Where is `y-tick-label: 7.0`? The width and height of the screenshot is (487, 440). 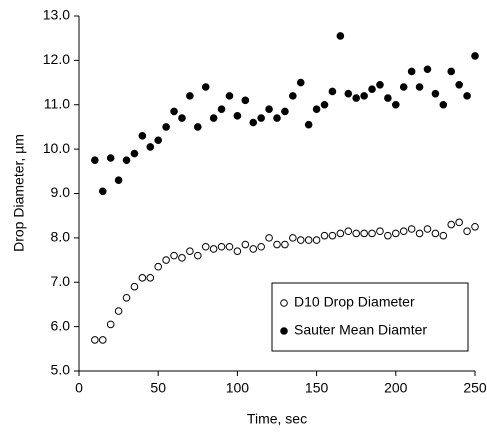
y-tick-label: 7.0 is located at coordinates (61, 281).